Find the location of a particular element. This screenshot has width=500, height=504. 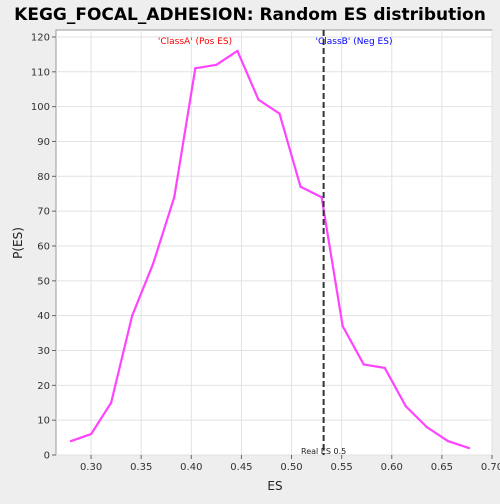

y-tick-label: 110 is located at coordinates (40, 72).